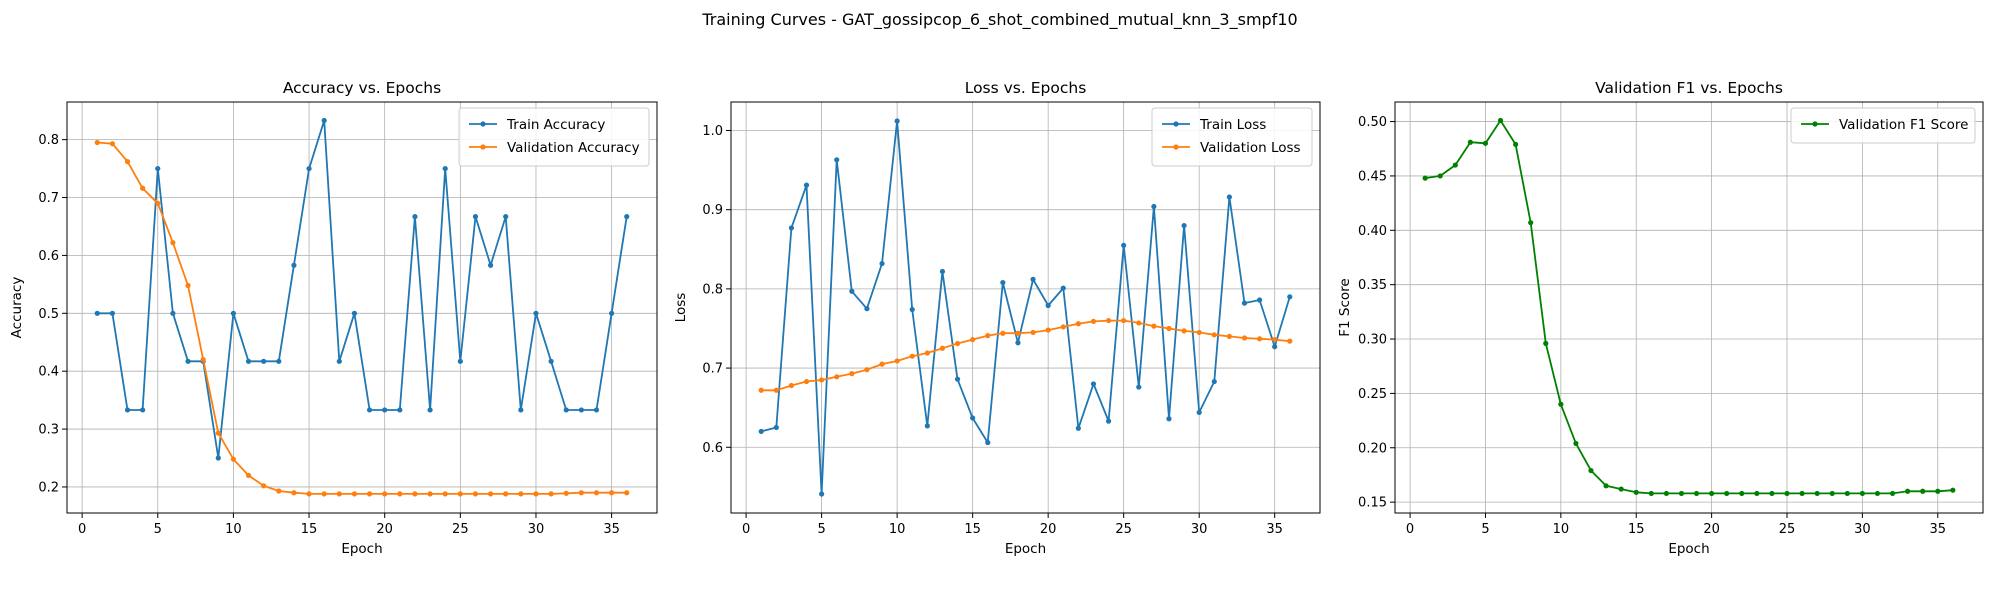 The image size is (2000, 600). What do you see at coordinates (1345, 307) in the screenshot?
I see `y-axis-label: F1 Score` at bounding box center [1345, 307].